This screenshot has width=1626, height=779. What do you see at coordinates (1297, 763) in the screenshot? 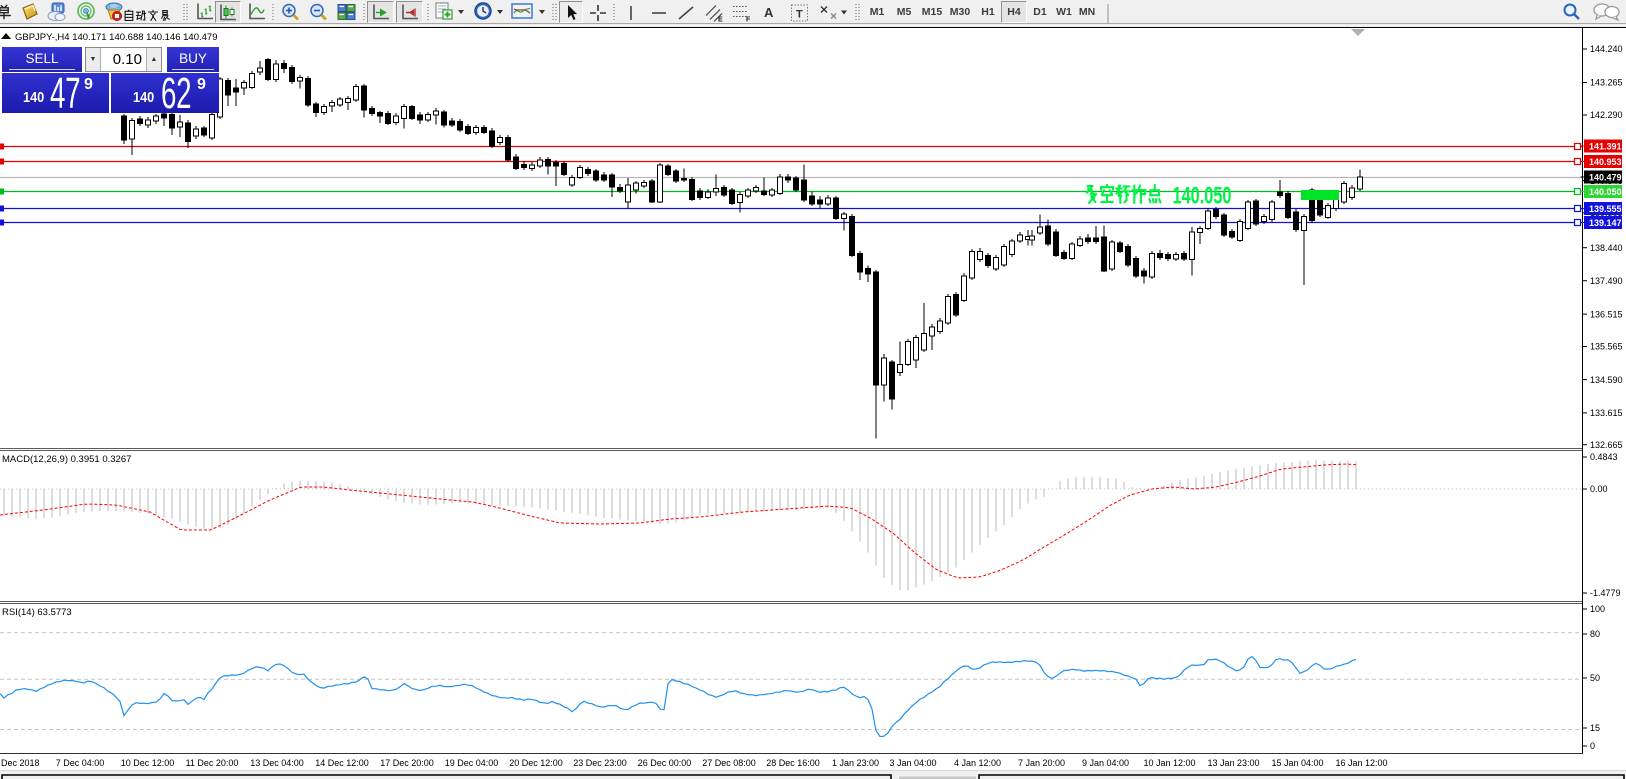
I see `svg-text: 15 Jan 04:00` at bounding box center [1297, 763].